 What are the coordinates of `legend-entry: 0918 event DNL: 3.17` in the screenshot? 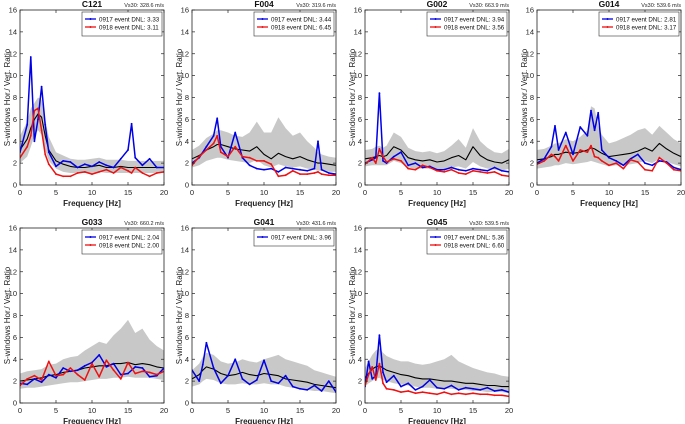 It's located at (646, 27).